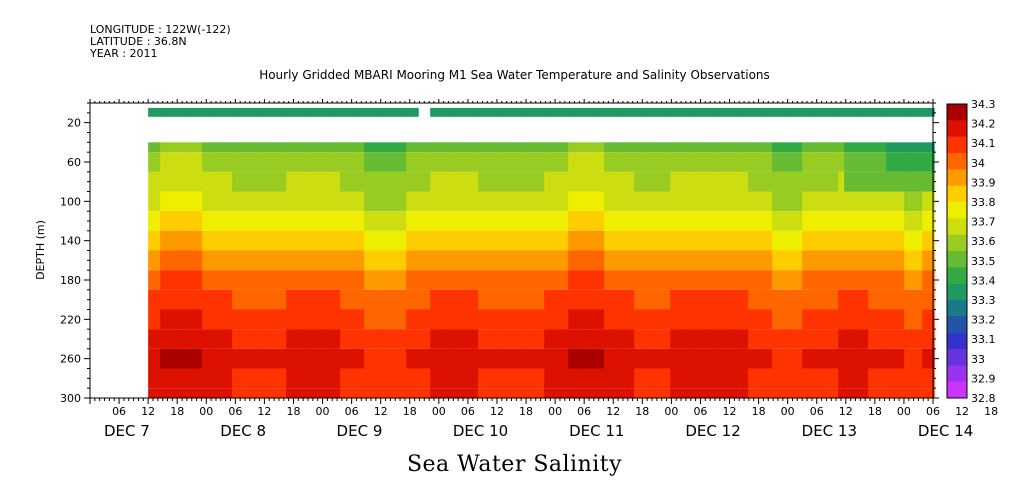 Image resolution: width=1009 pixels, height=504 pixels. I want to click on x-hour-tick-label: 06, so click(235, 411).